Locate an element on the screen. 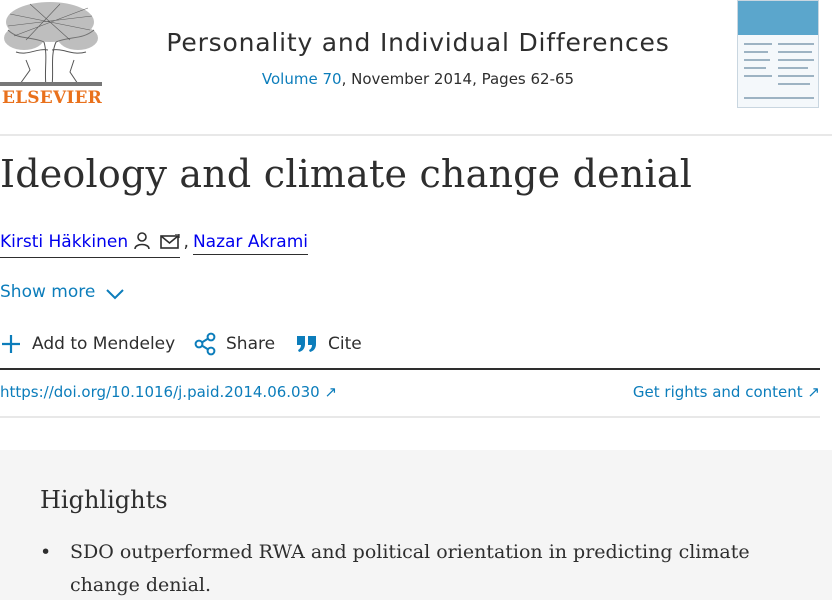 The height and width of the screenshot is (602, 832). share-button: Share is located at coordinates (234, 344).